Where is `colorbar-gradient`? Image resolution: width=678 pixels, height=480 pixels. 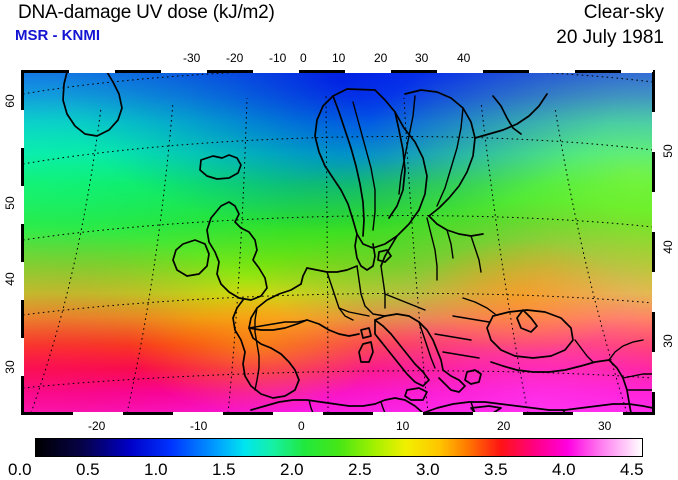
colorbar-gradient is located at coordinates (339, 447).